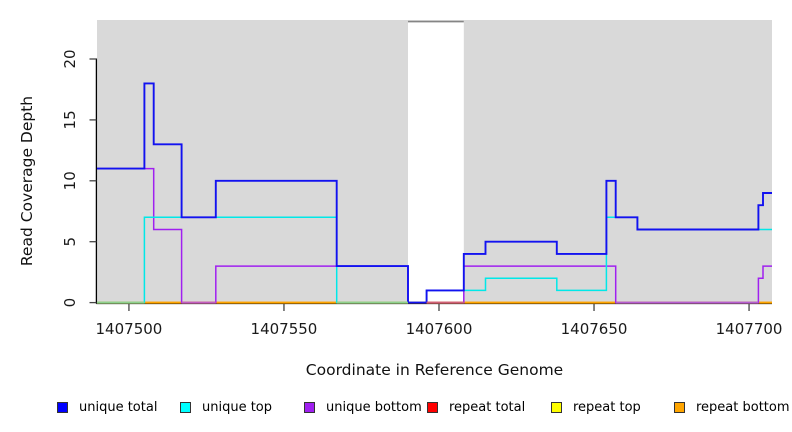  What do you see at coordinates (374, 407) in the screenshot?
I see `legend-label: unique bottom` at bounding box center [374, 407].